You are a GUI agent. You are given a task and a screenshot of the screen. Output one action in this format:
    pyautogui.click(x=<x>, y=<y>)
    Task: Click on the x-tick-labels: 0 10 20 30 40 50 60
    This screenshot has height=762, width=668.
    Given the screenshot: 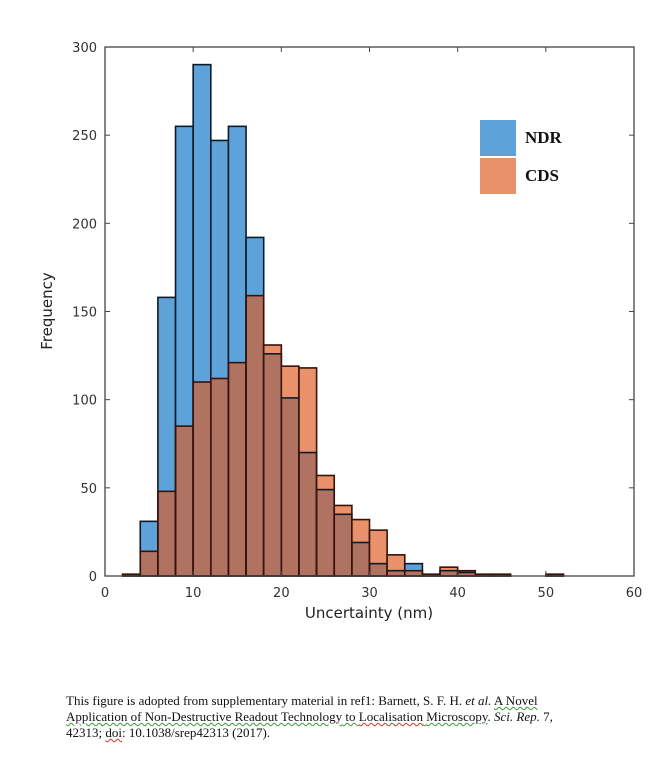 What is the action you would take?
    pyautogui.click(x=371, y=593)
    